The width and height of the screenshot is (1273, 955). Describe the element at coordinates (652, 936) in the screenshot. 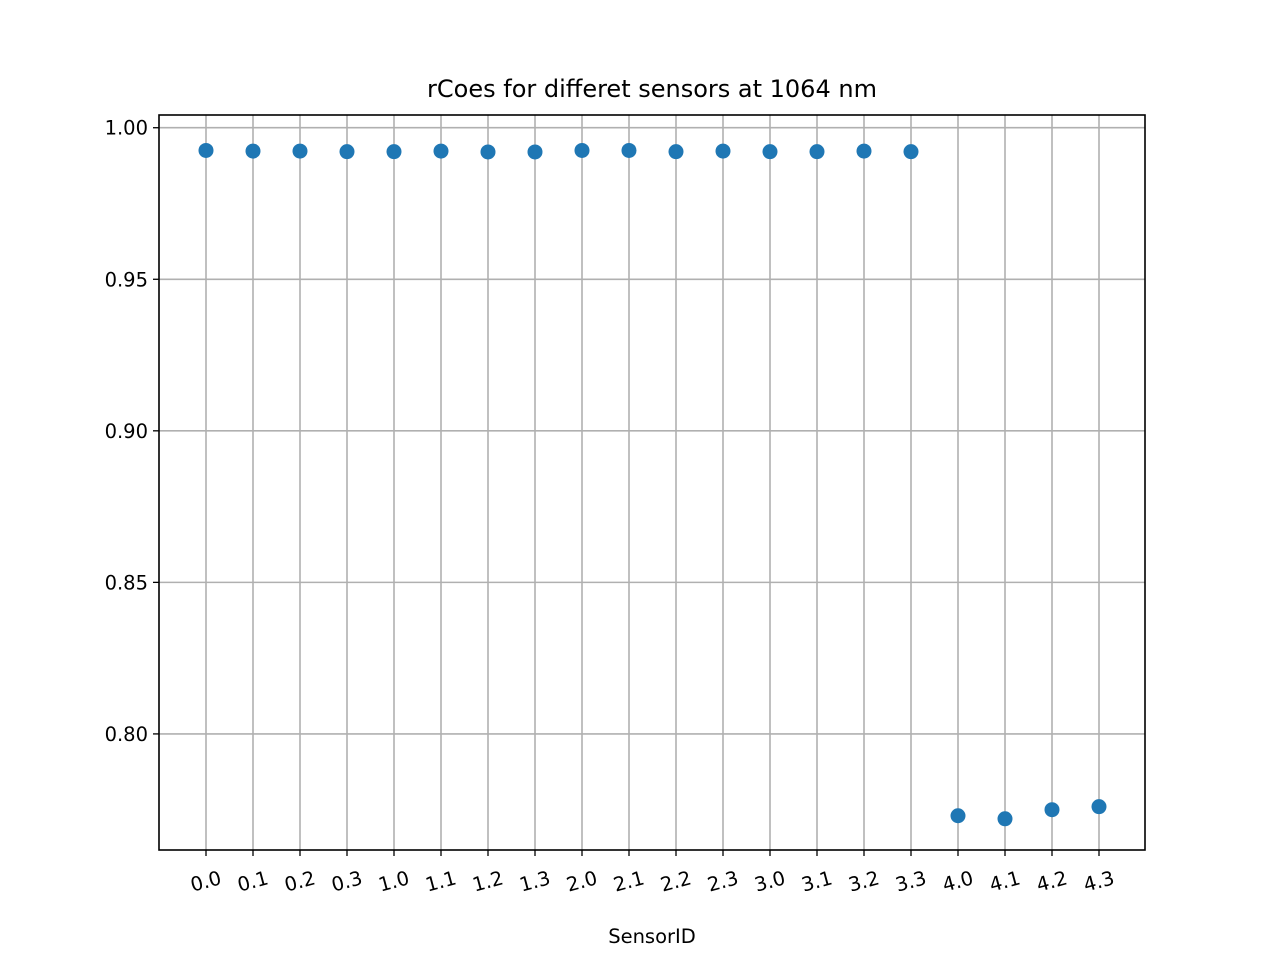

I see `x-axis-label: SensorID` at that location.